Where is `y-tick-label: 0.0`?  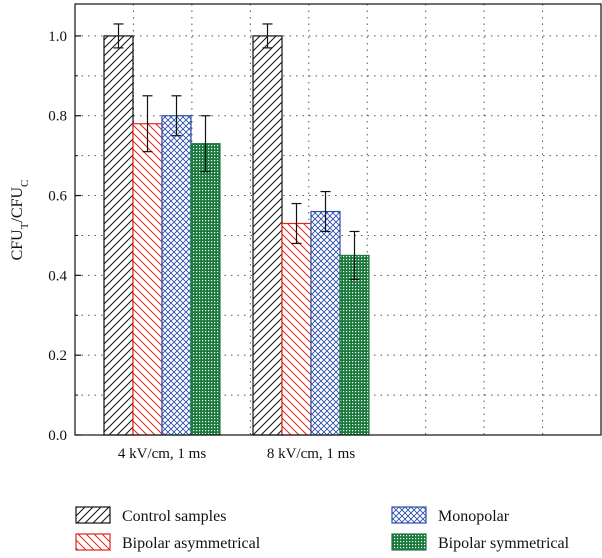 y-tick-label: 0.0 is located at coordinates (57, 436).